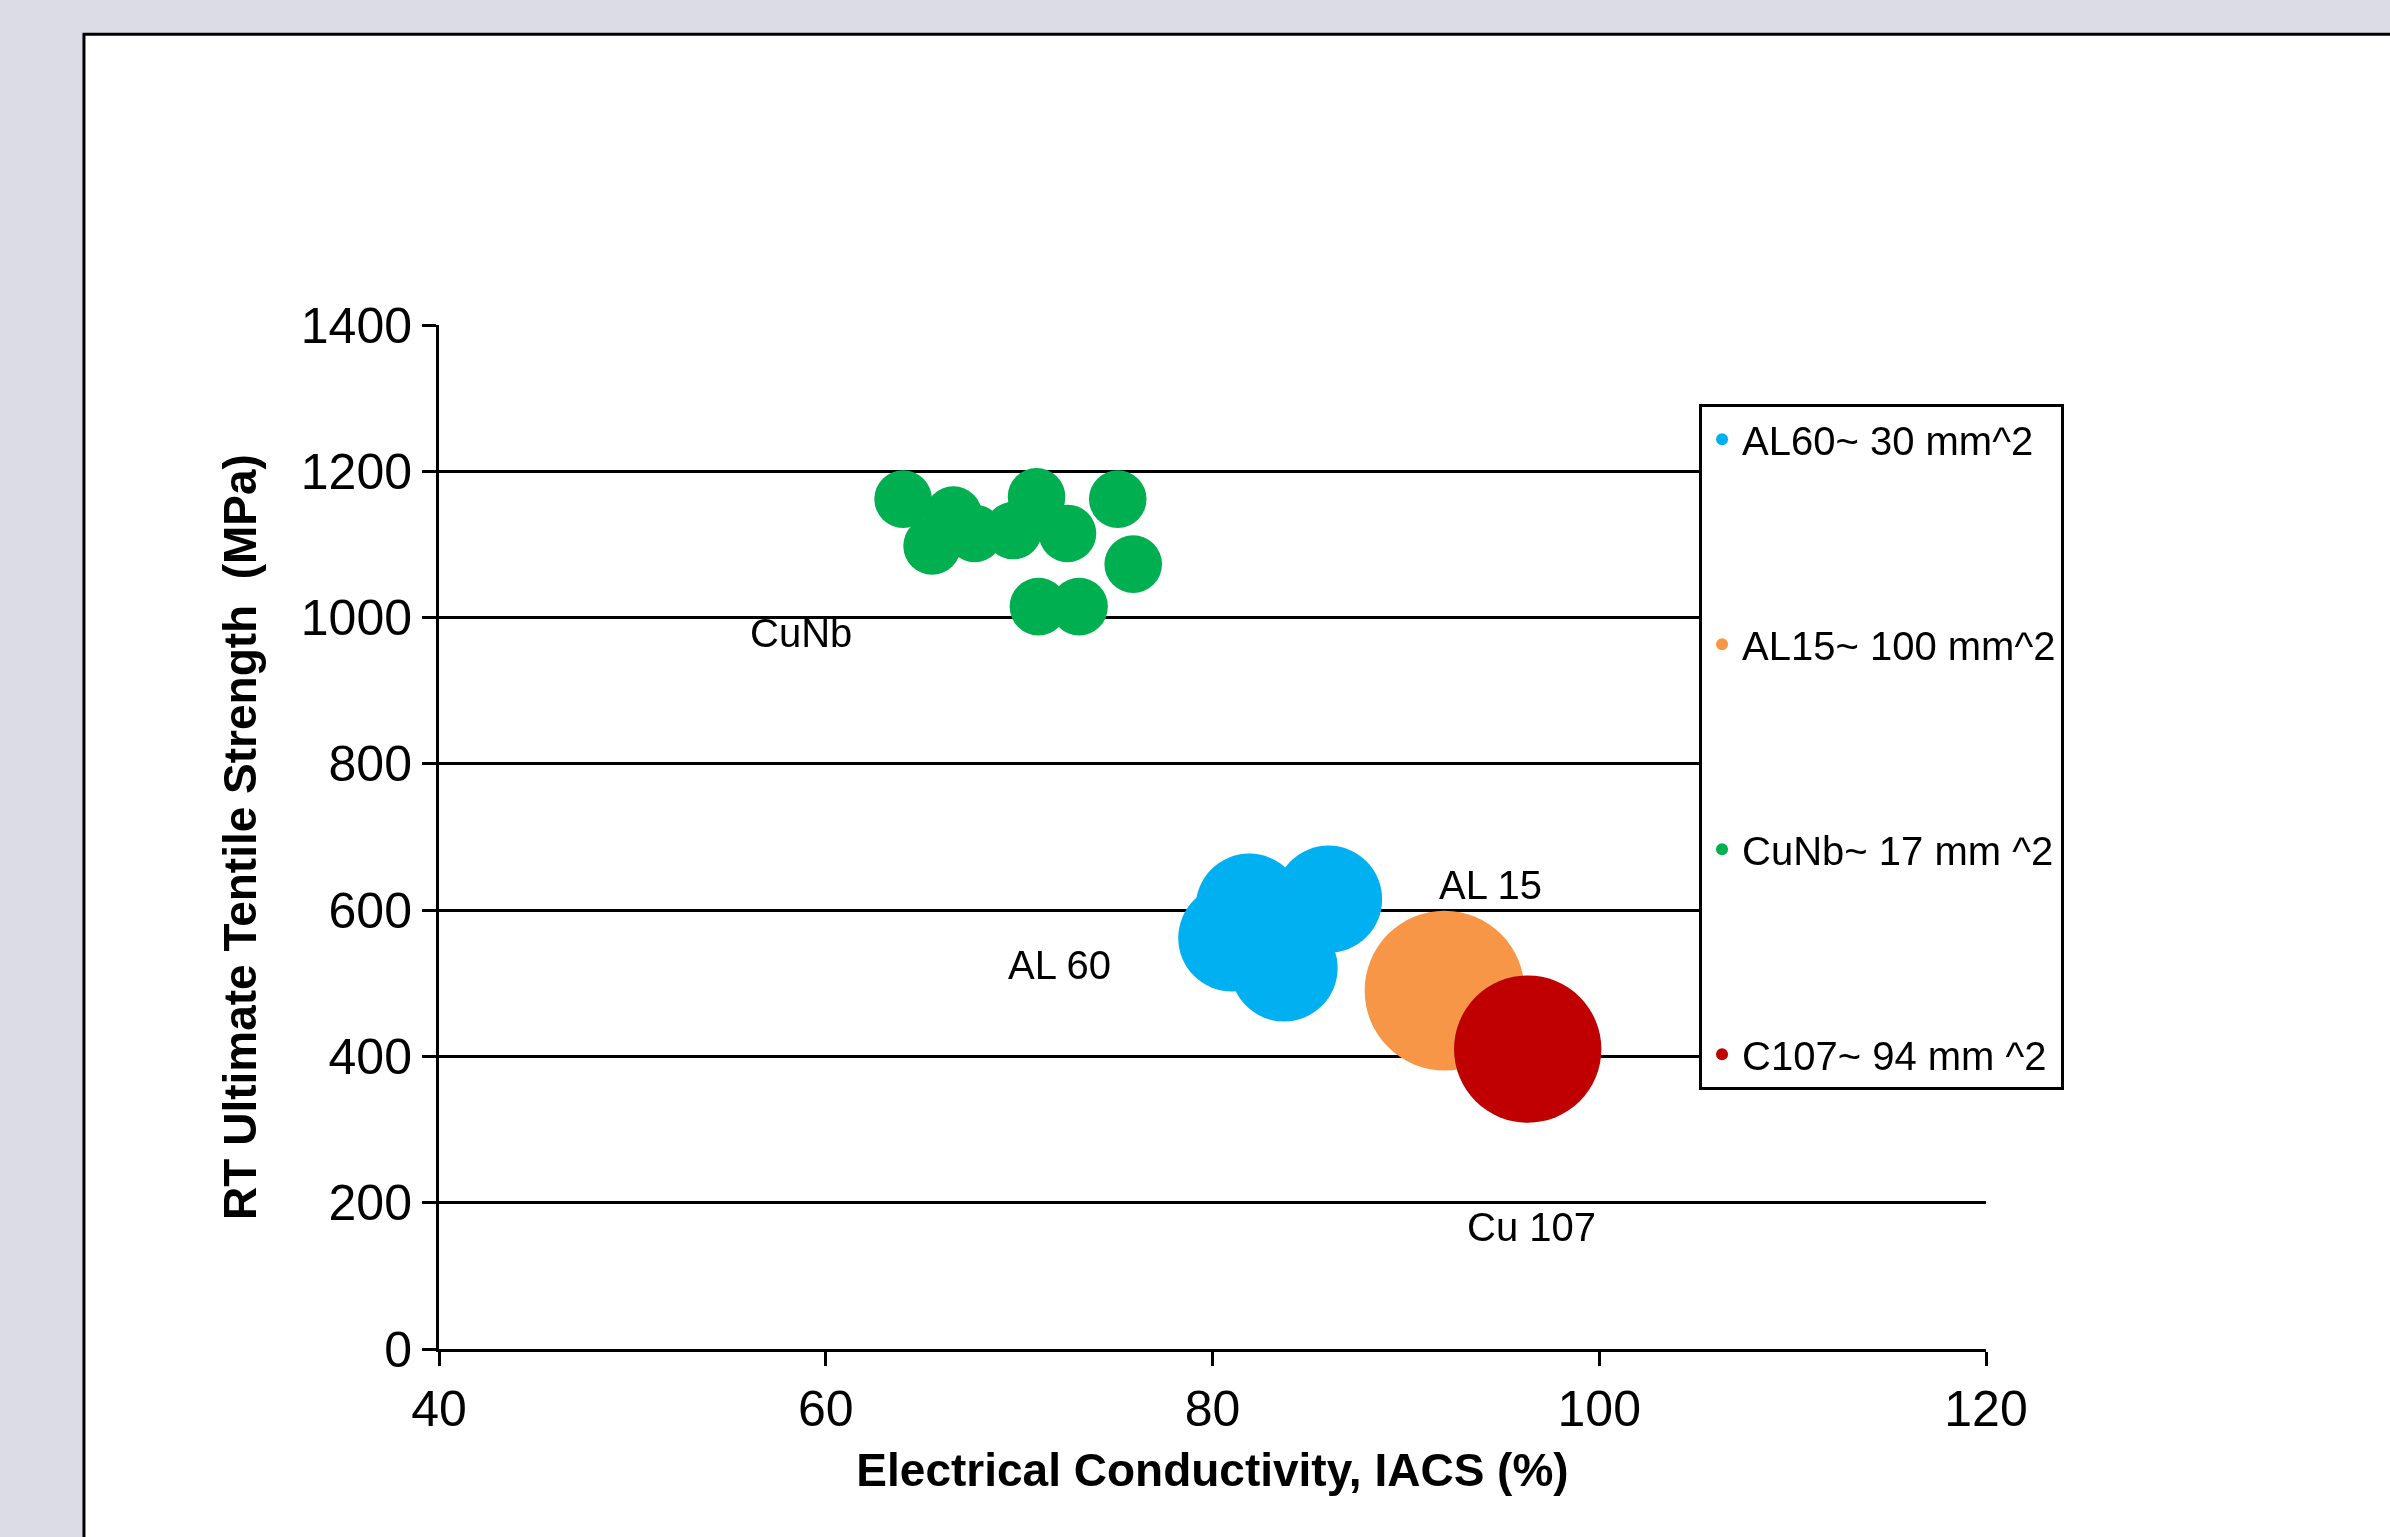  Describe the element at coordinates (398, 1349) in the screenshot. I see `y-tick-label: 0` at that location.